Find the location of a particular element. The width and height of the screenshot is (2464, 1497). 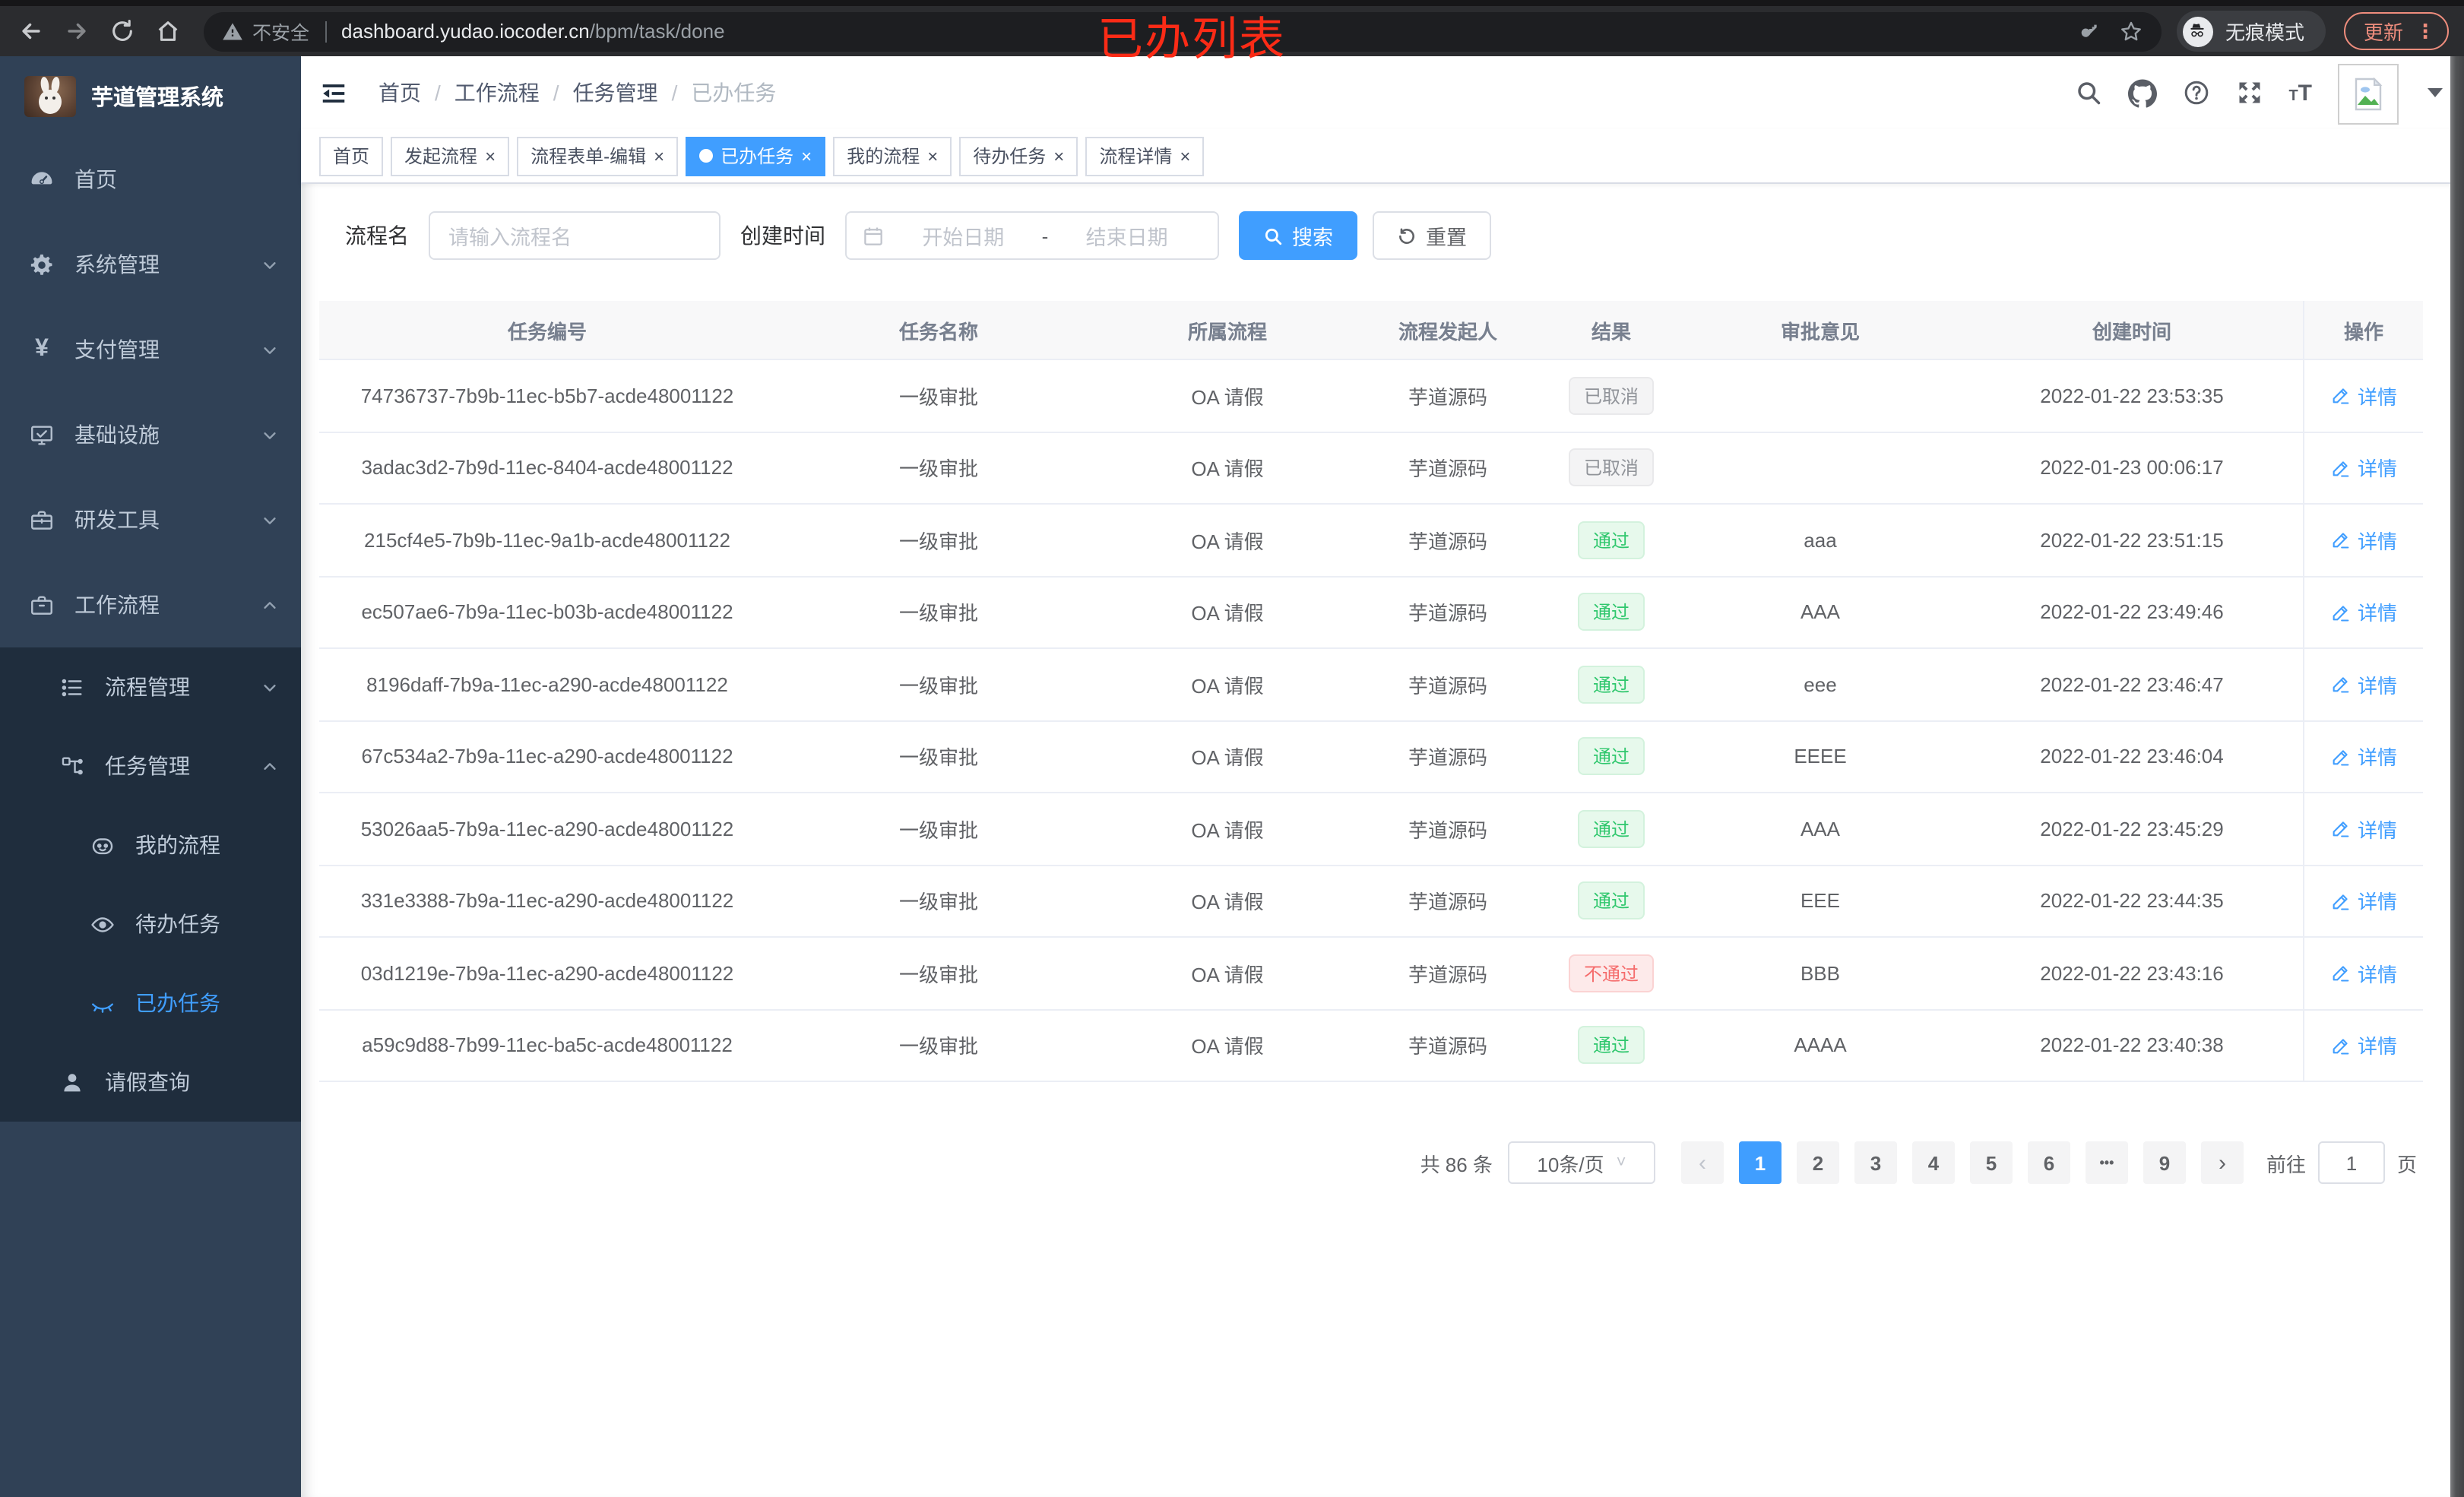

tab-6: 流程详情 × is located at coordinates (1145, 156).